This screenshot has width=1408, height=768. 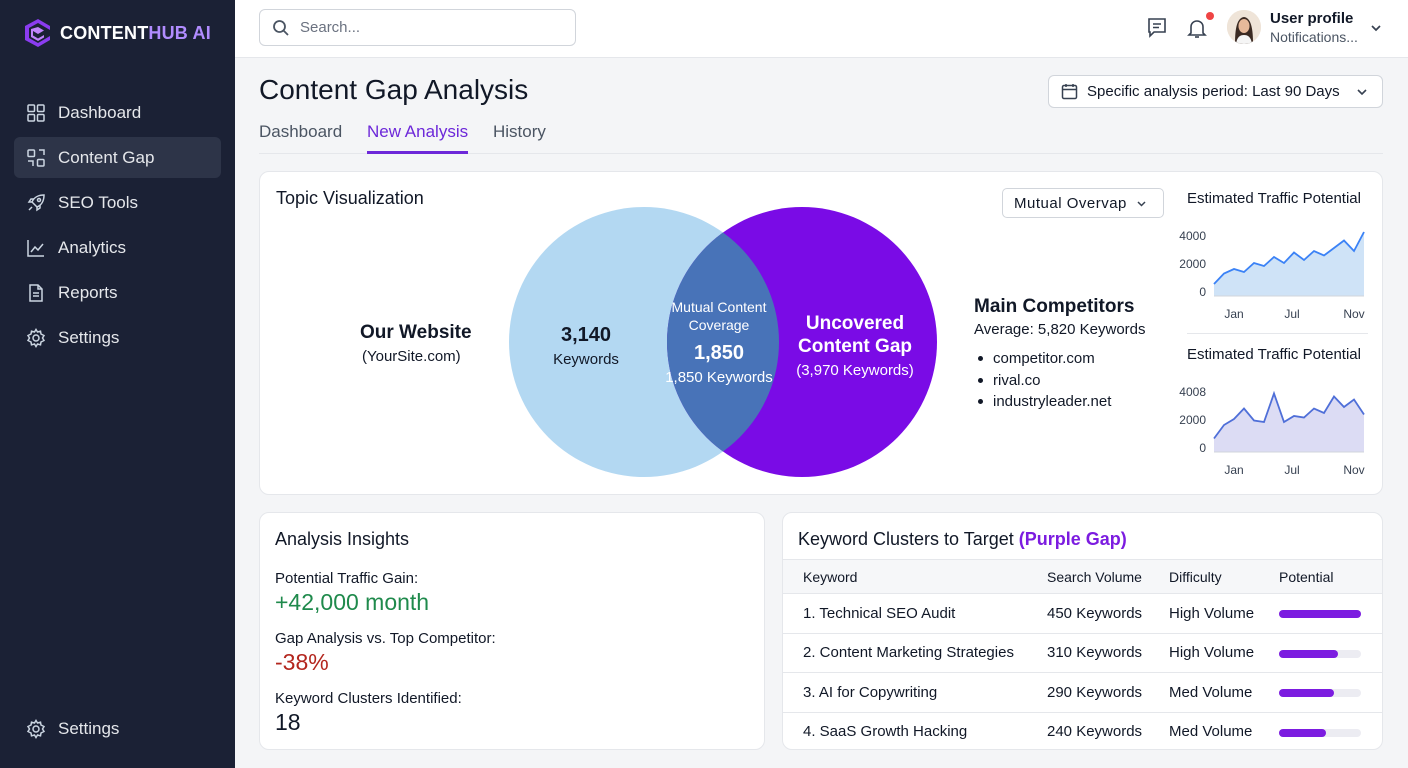 I want to click on search-input, so click(x=425, y=27).